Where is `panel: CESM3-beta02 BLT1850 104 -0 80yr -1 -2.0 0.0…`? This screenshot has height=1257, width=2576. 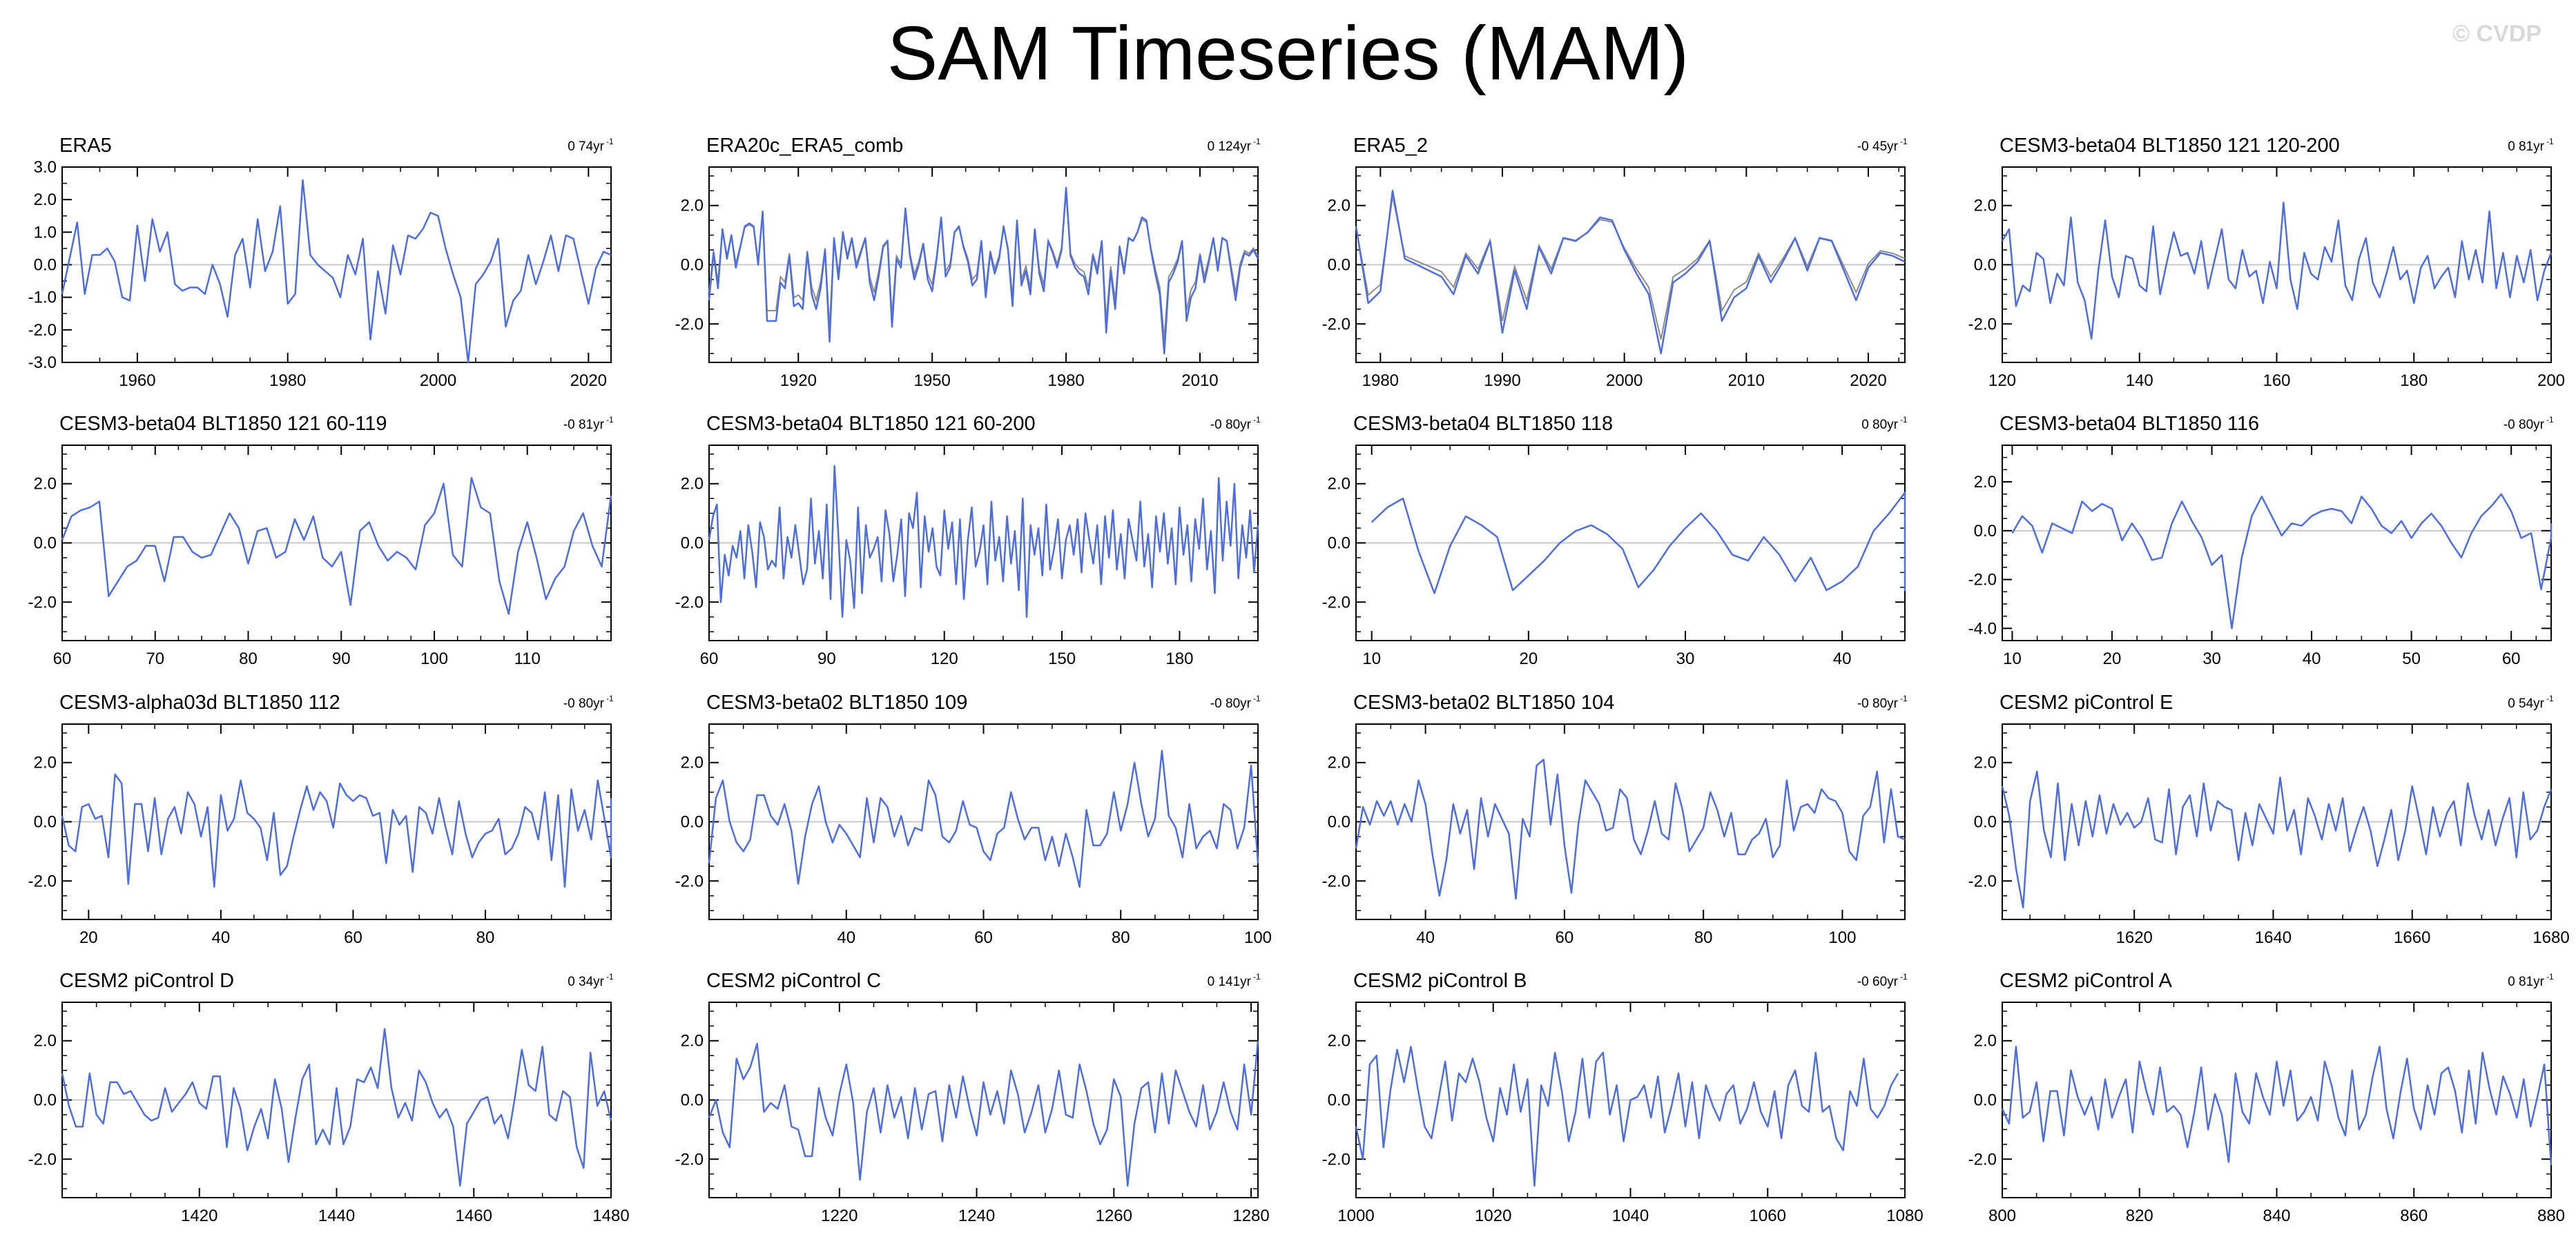 panel: CESM3-beta02 BLT1850 104 -0 80yr -1 -2.0 0.0… is located at coordinates (1615, 819).